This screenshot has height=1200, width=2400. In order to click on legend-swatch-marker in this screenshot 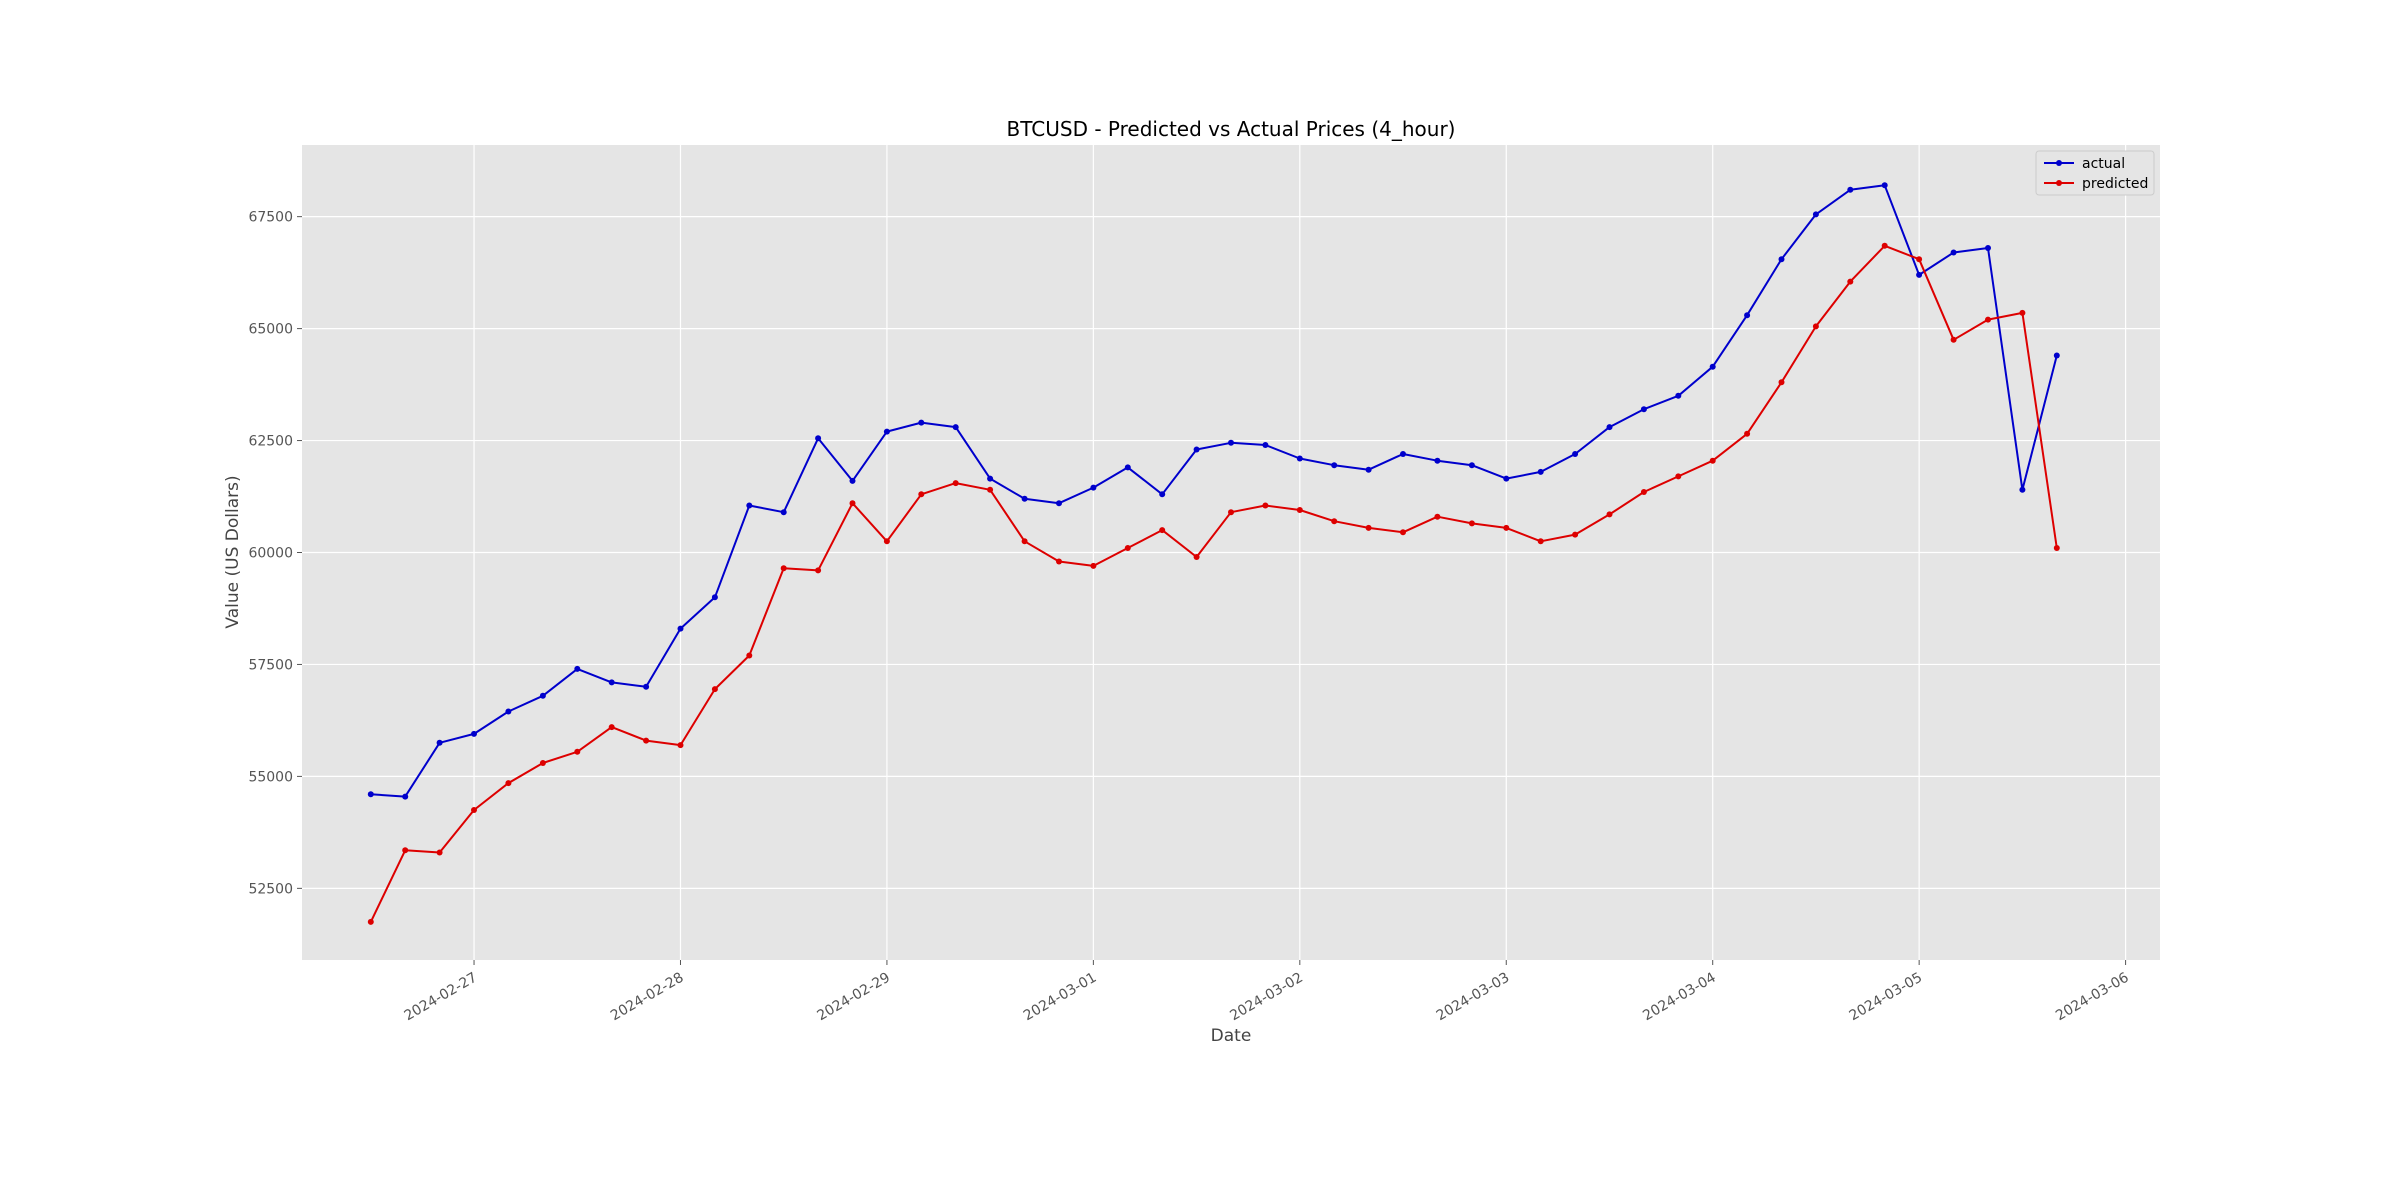, I will do `click(2059, 183)`.